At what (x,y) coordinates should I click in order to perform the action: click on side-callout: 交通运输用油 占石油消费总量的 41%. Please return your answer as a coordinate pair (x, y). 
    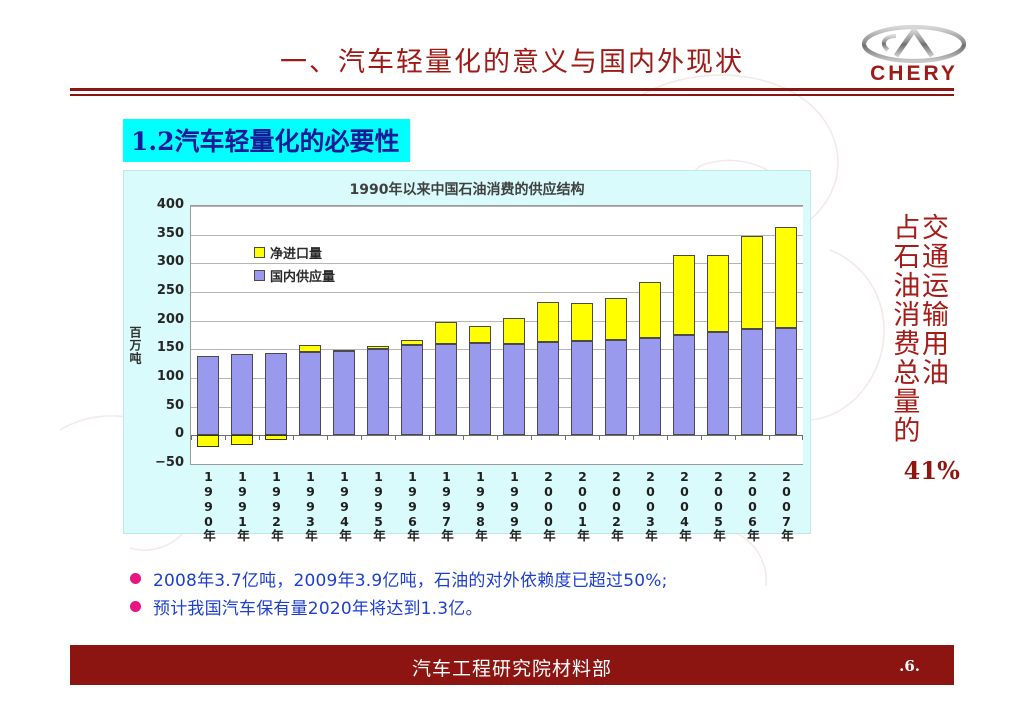
    Looking at the image, I should click on (923, 349).